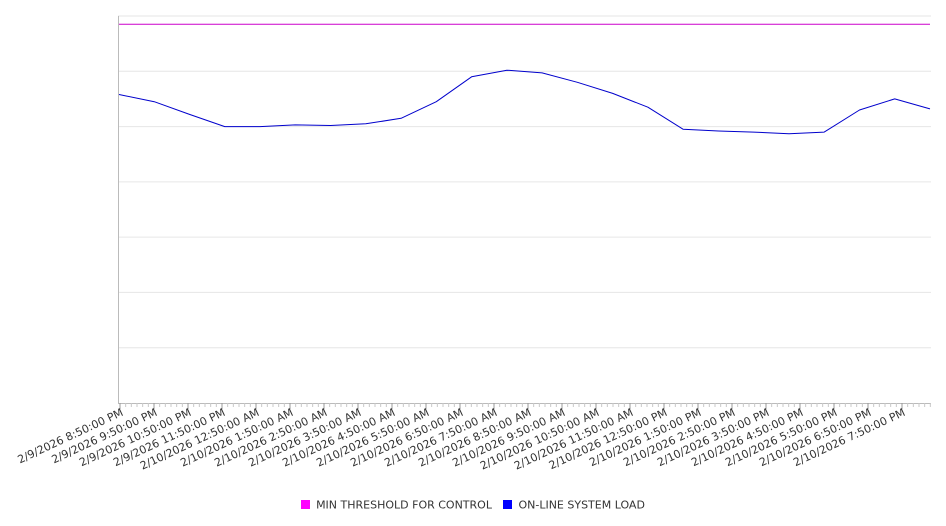 This screenshot has height=526, width=946. I want to click on legend-swatch-load, so click(508, 504).